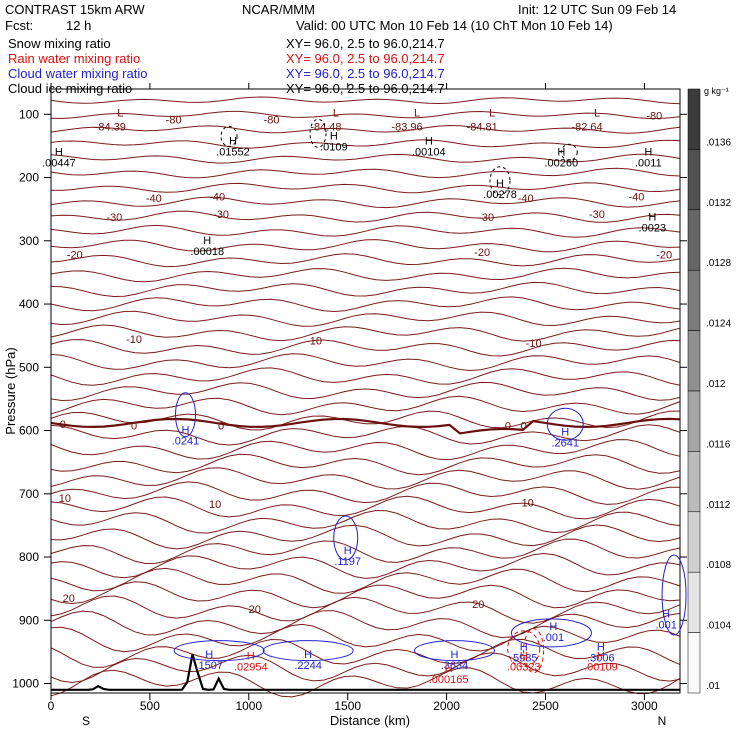 The height and width of the screenshot is (740, 740). Describe the element at coordinates (597, 9) in the screenshot. I see `init-time: Init: 12 UTC Sun 09 Feb 14` at that location.